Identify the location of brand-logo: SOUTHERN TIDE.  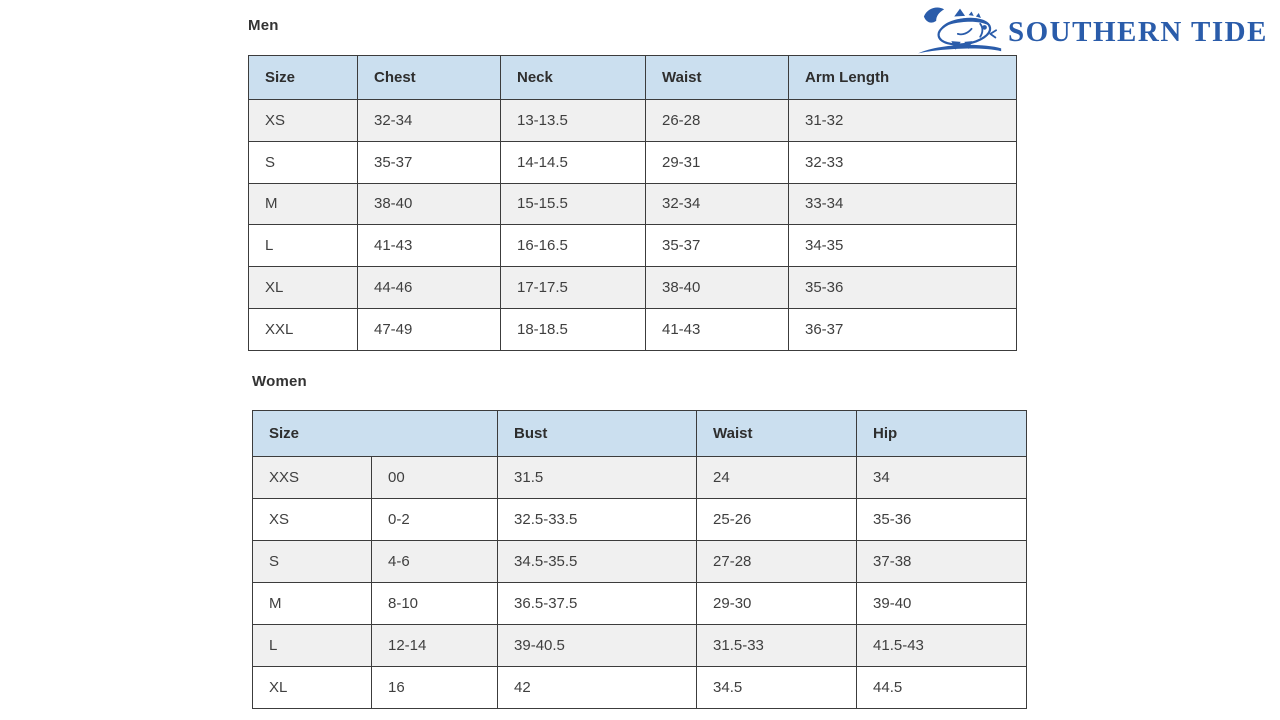
(1092, 31).